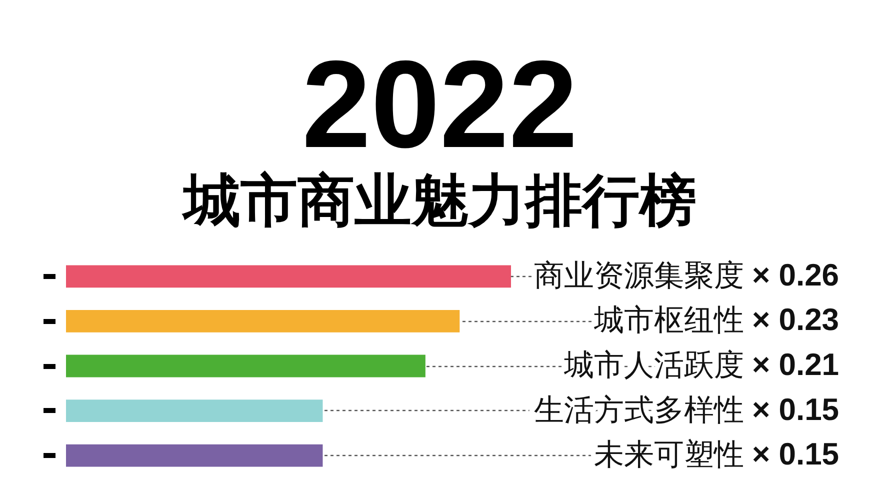  Describe the element at coordinates (669, 455) in the screenshot. I see `y-tick-label: 未来可塑性` at that location.